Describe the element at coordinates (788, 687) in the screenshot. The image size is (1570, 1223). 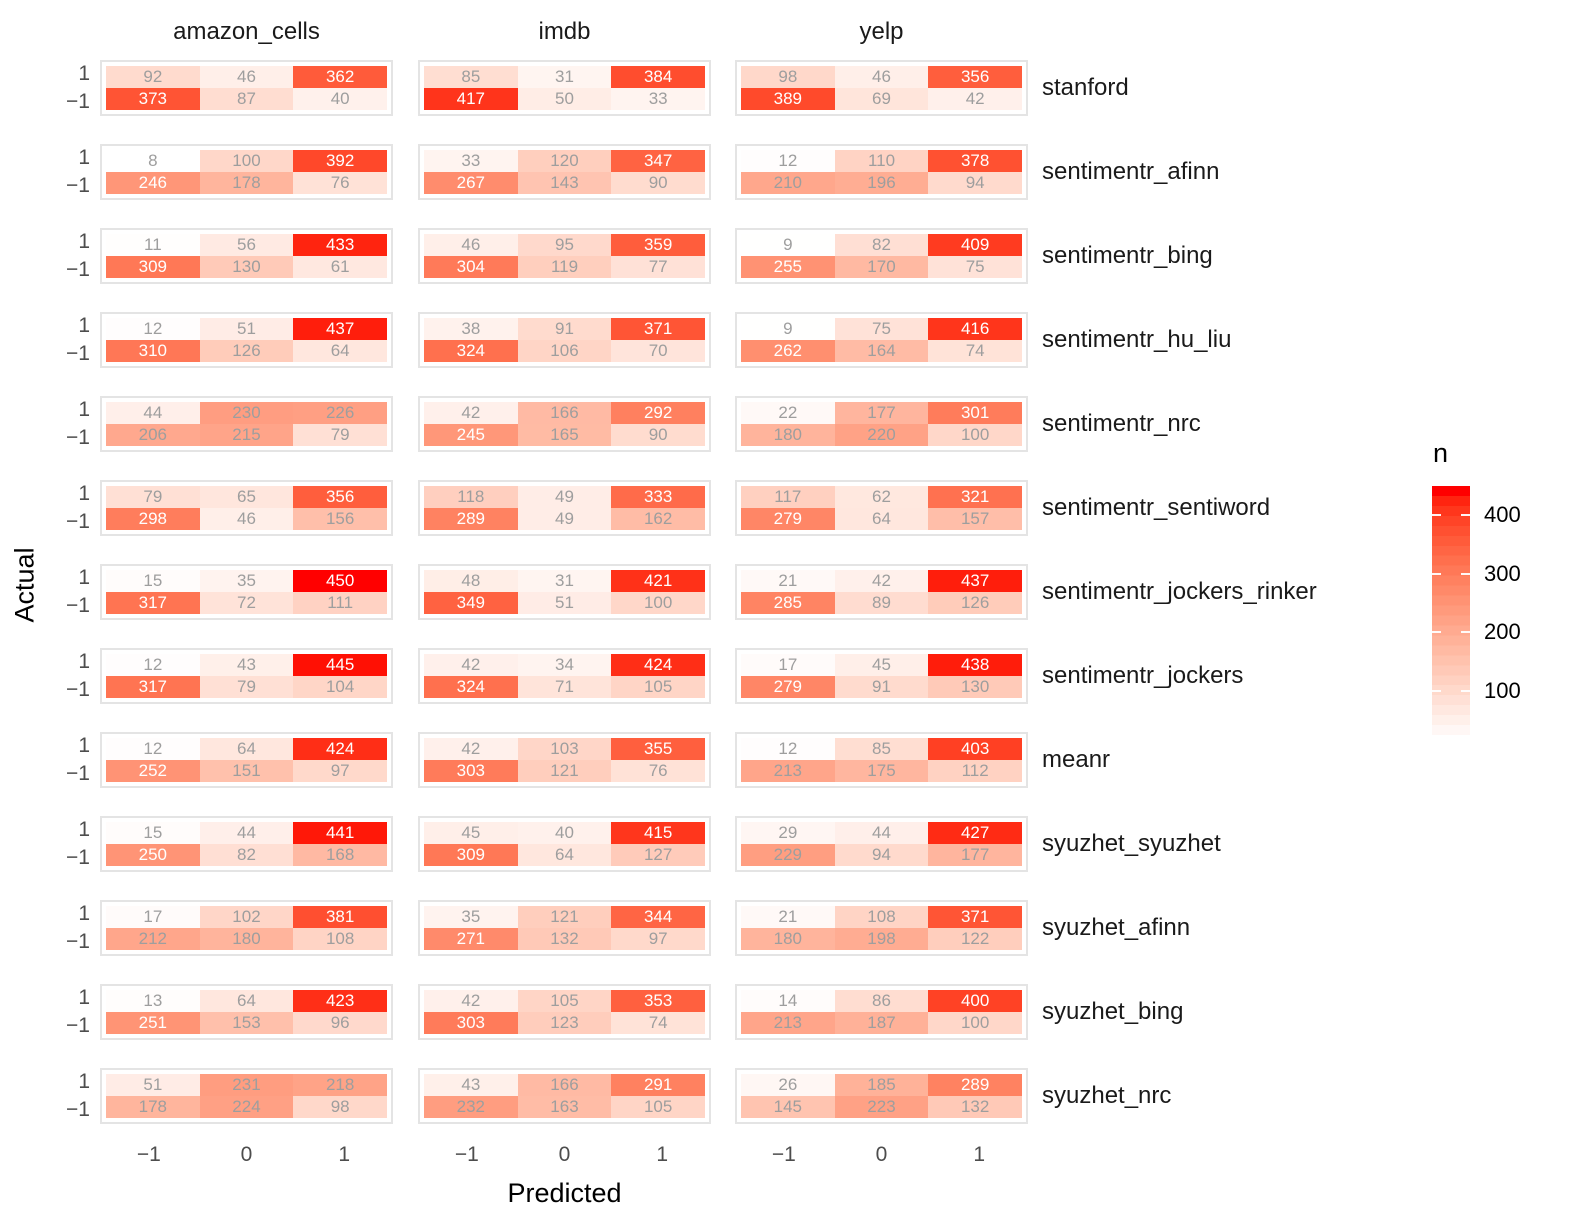
I see `heatmap-cell: 279` at that location.